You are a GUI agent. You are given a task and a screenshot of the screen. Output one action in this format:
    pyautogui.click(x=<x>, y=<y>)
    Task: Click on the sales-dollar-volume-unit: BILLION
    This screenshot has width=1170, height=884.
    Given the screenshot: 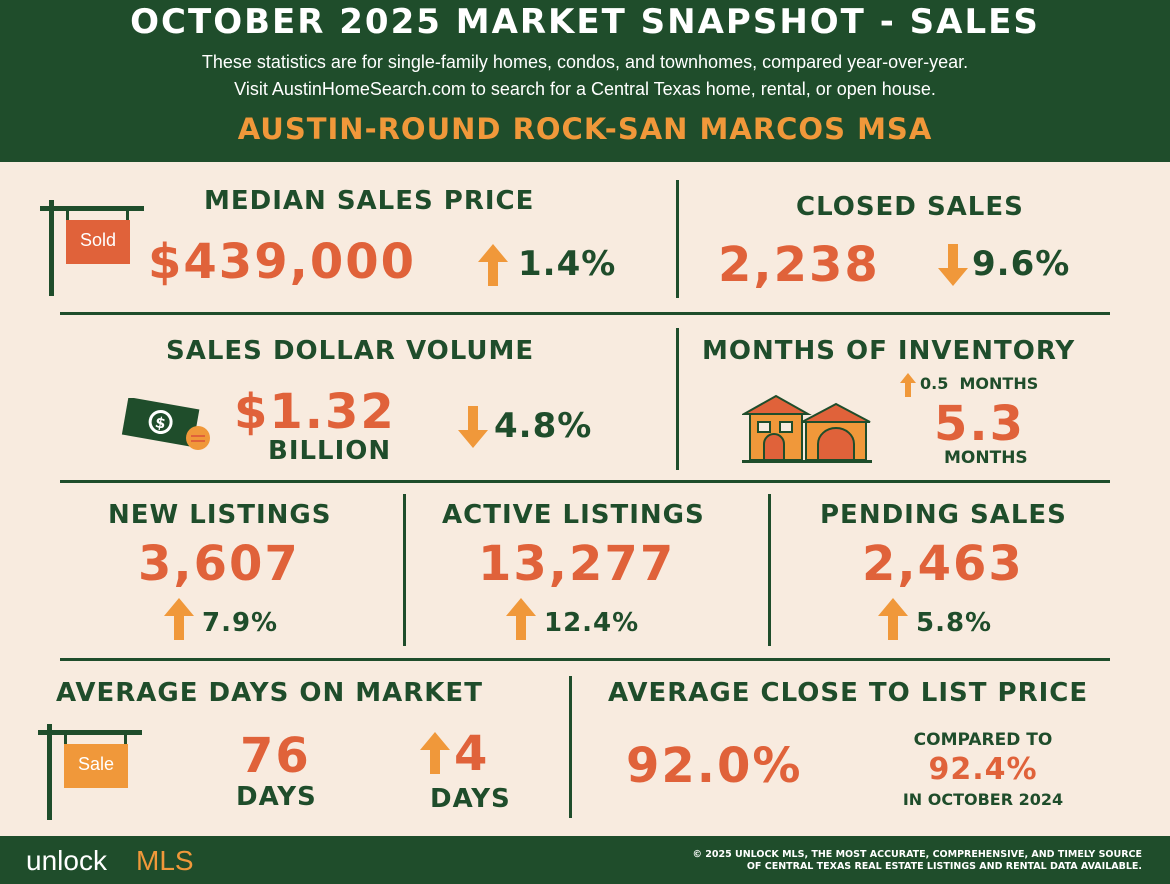 What is the action you would take?
    pyautogui.click(x=330, y=451)
    